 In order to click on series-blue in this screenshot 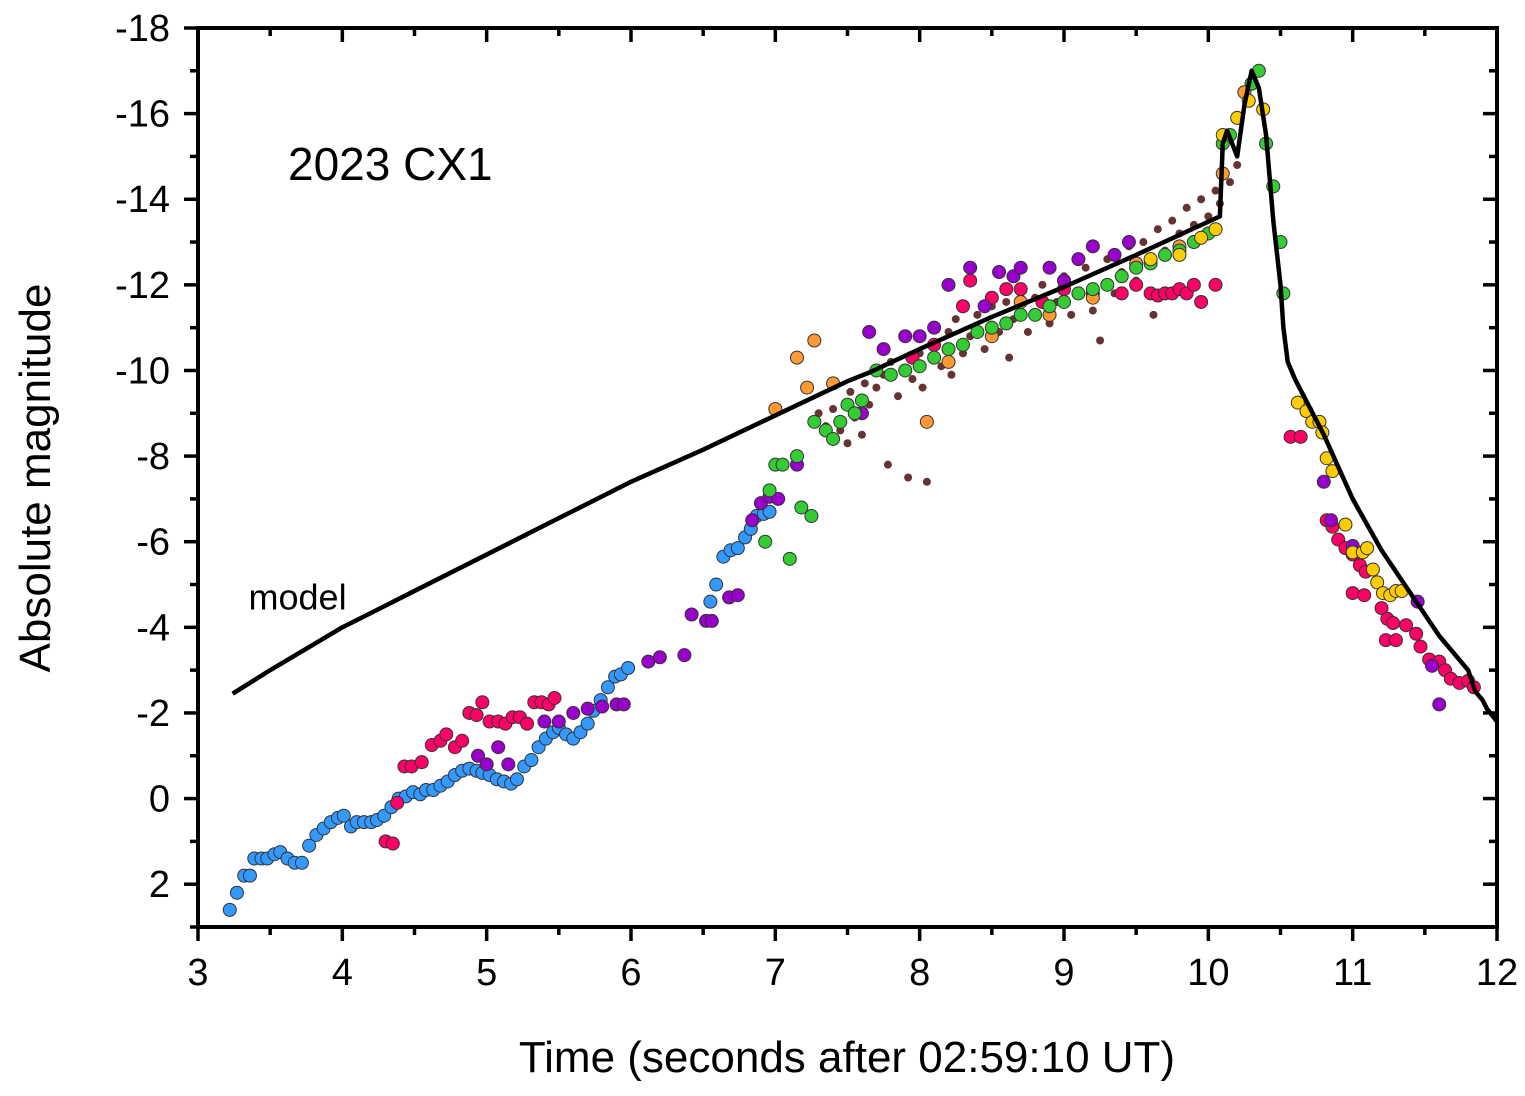, I will do `click(499, 710)`.